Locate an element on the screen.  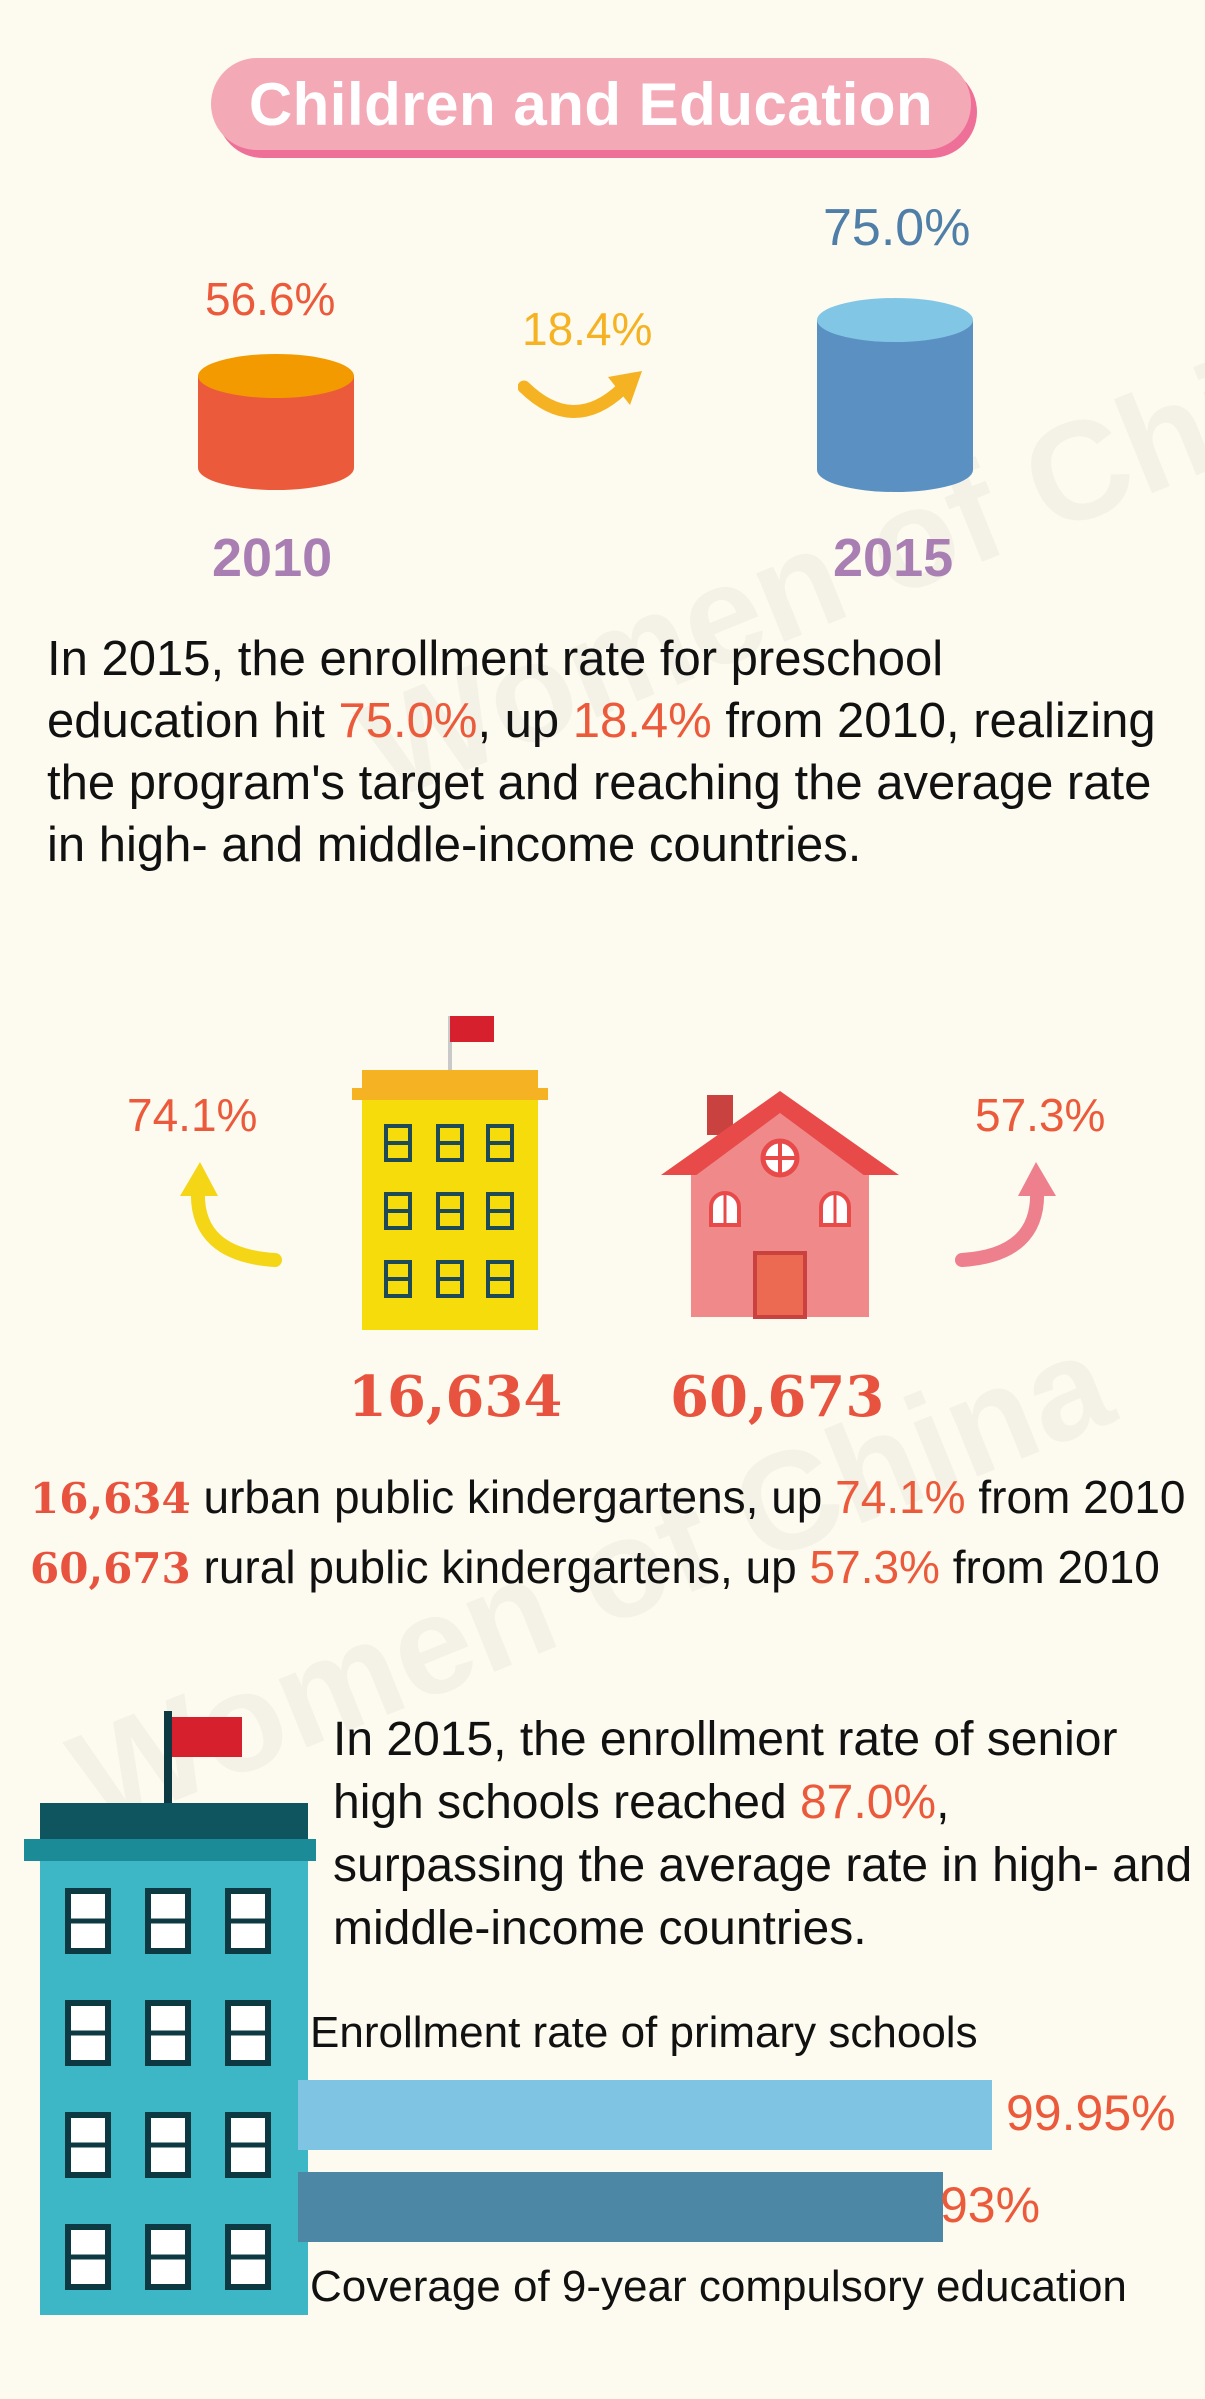
line-pct: 74.1% is located at coordinates (900, 1497).